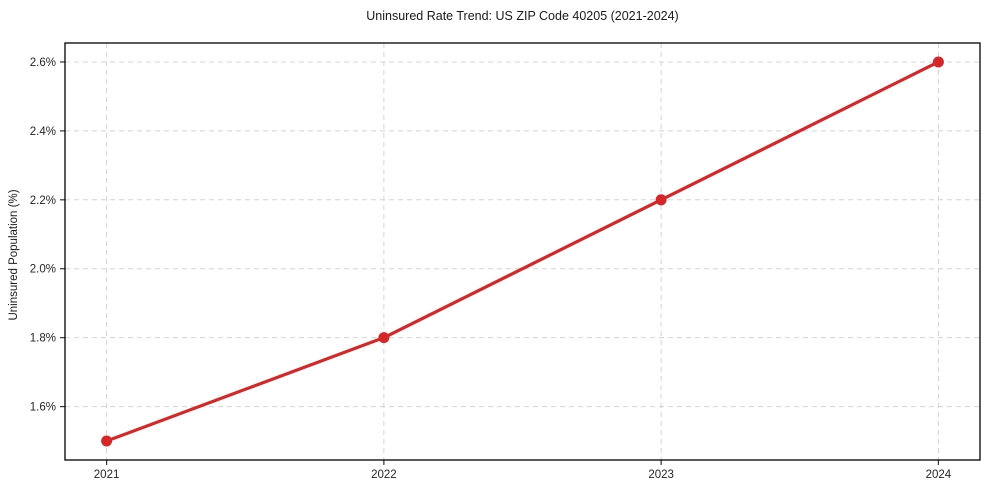  Describe the element at coordinates (43, 339) in the screenshot. I see `y-tick-label: 1.8%` at that location.